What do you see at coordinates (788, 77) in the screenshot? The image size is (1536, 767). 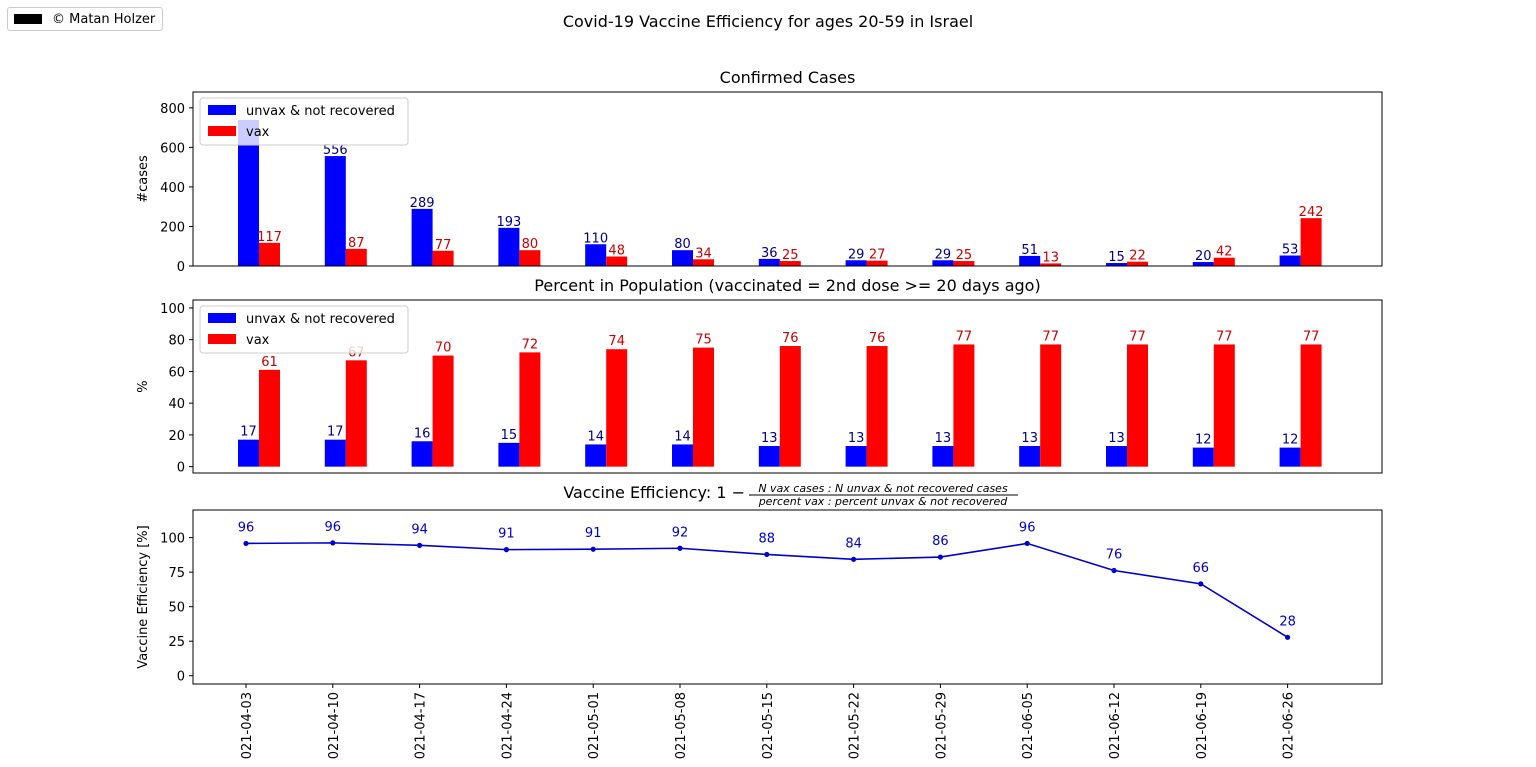 I see `chart-title: Confirmed Cases` at bounding box center [788, 77].